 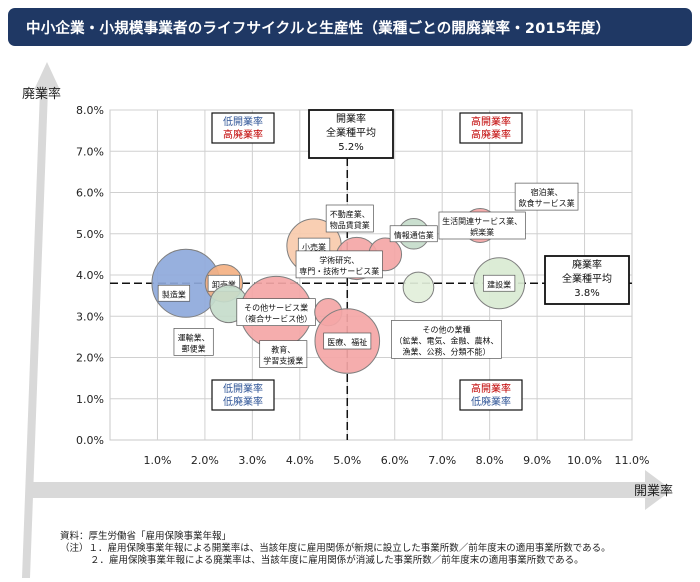 I want to click on x-axis-title: 開業率, so click(x=653, y=491).